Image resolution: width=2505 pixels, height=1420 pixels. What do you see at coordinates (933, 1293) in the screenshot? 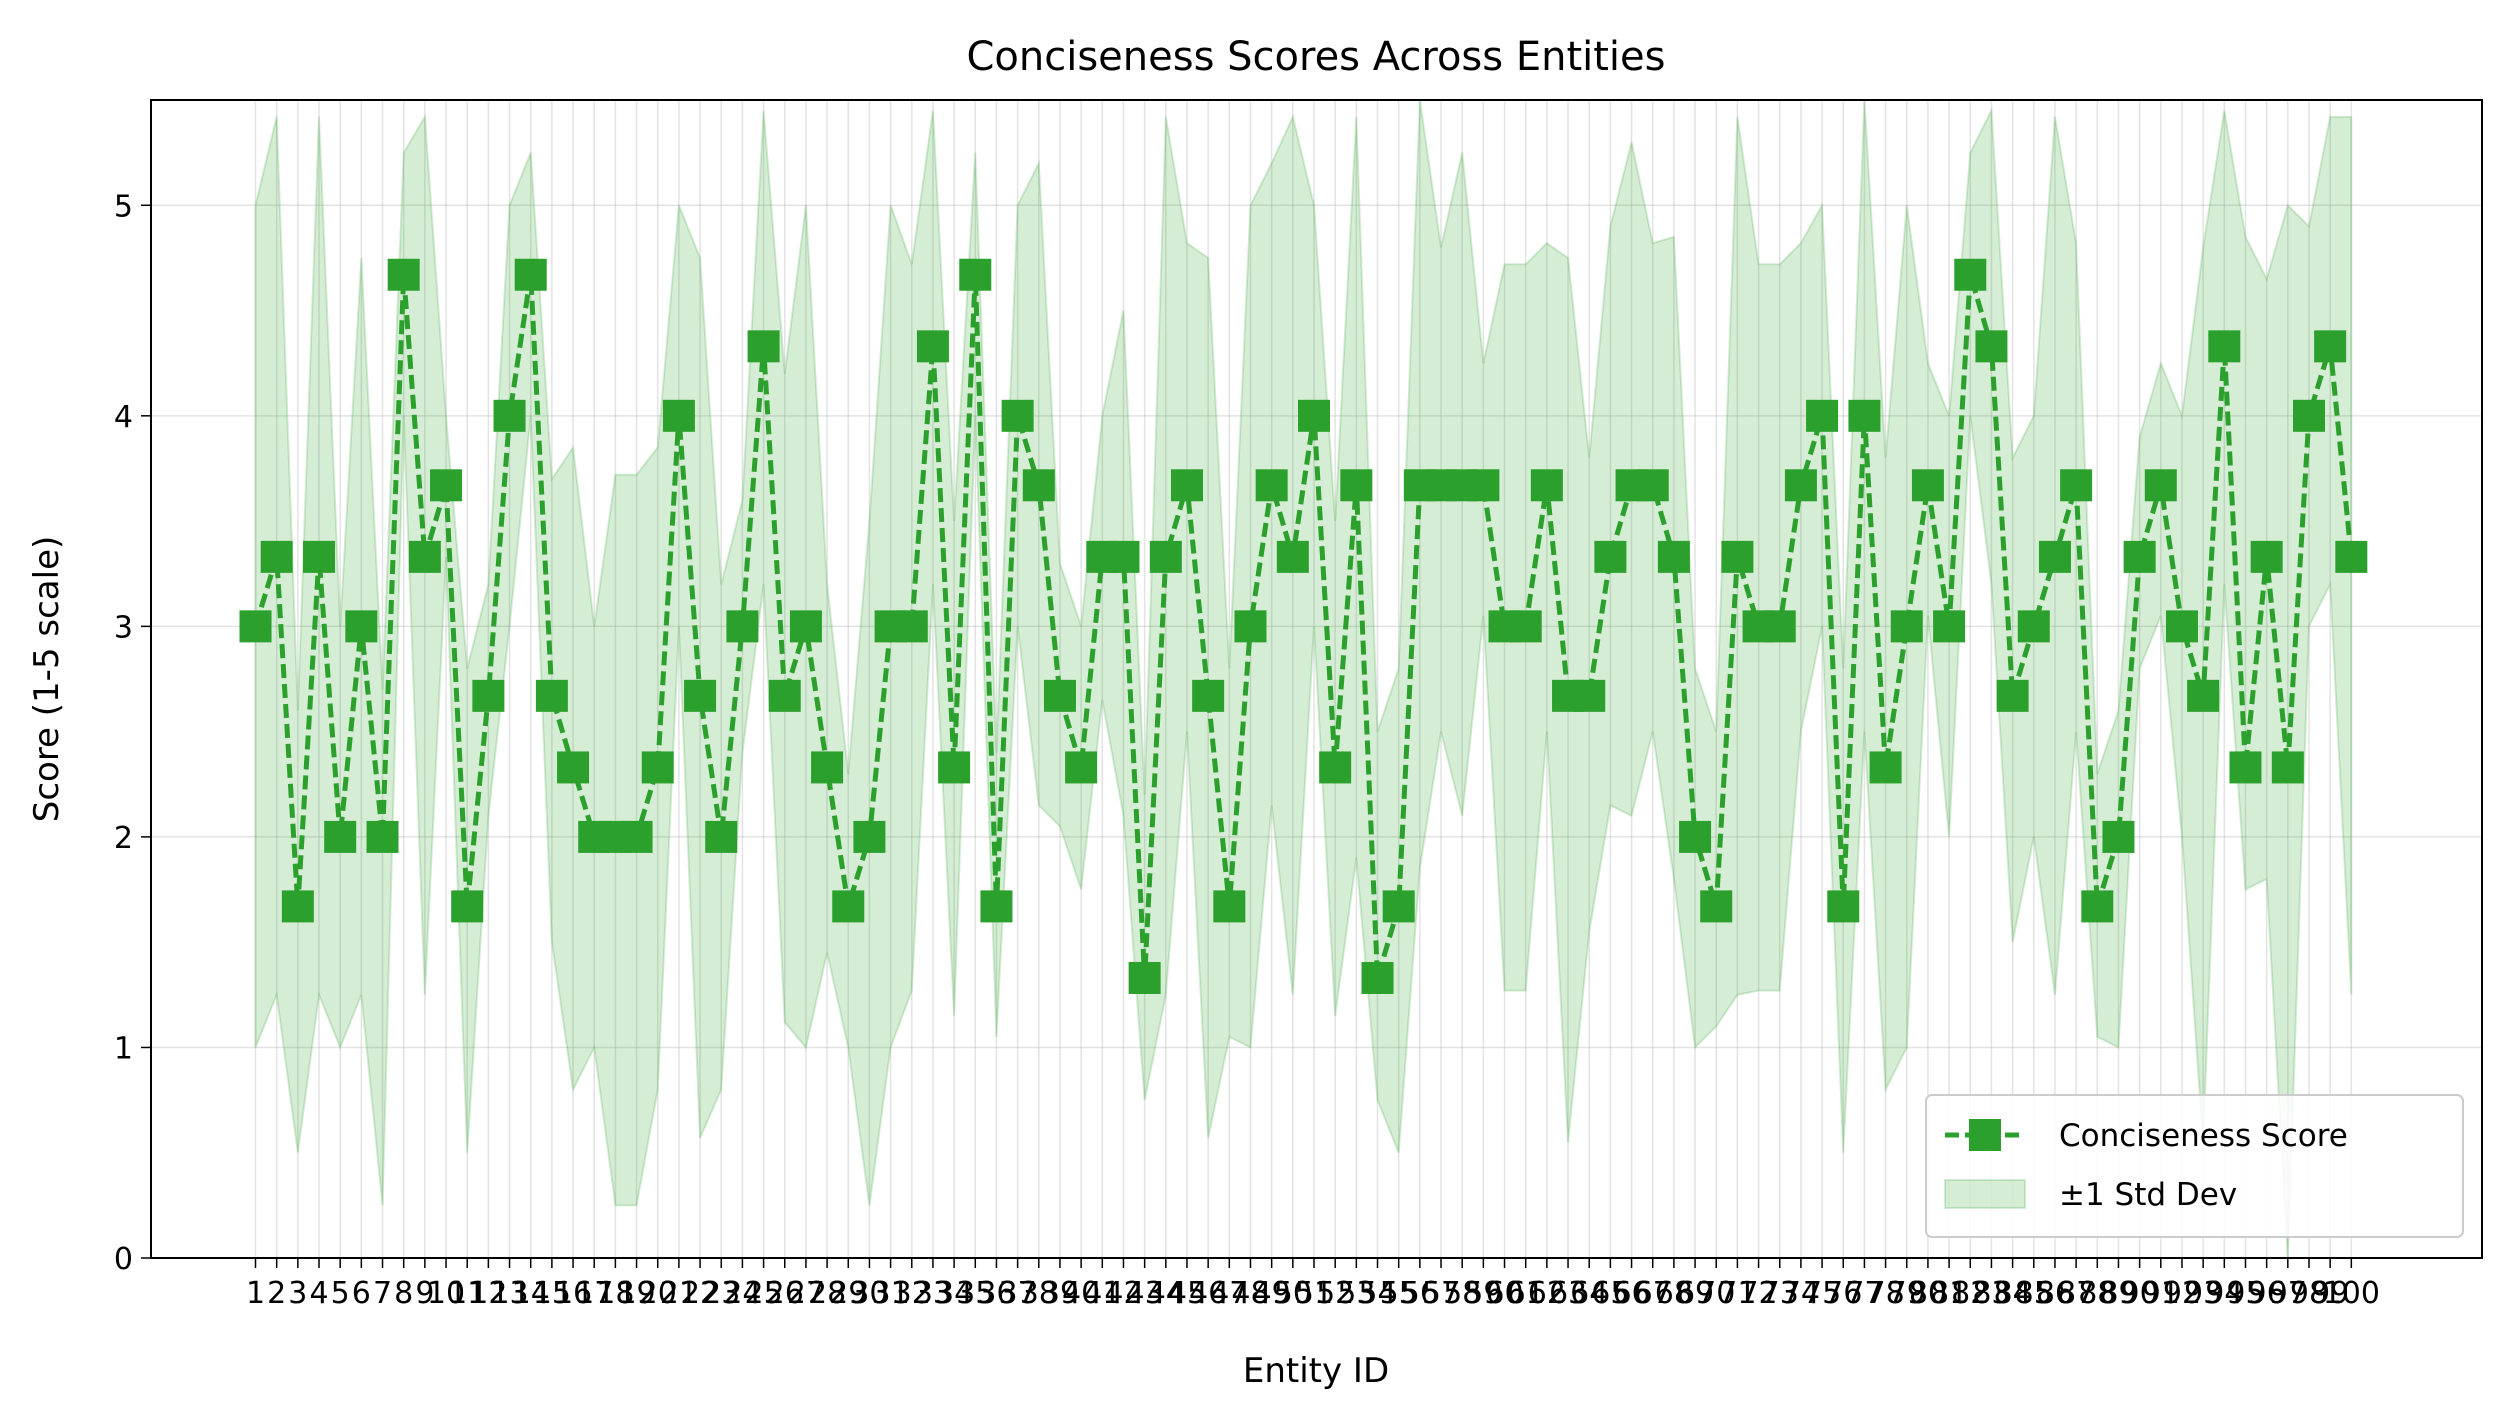
I see `x-tick-label: 33` at bounding box center [933, 1293].